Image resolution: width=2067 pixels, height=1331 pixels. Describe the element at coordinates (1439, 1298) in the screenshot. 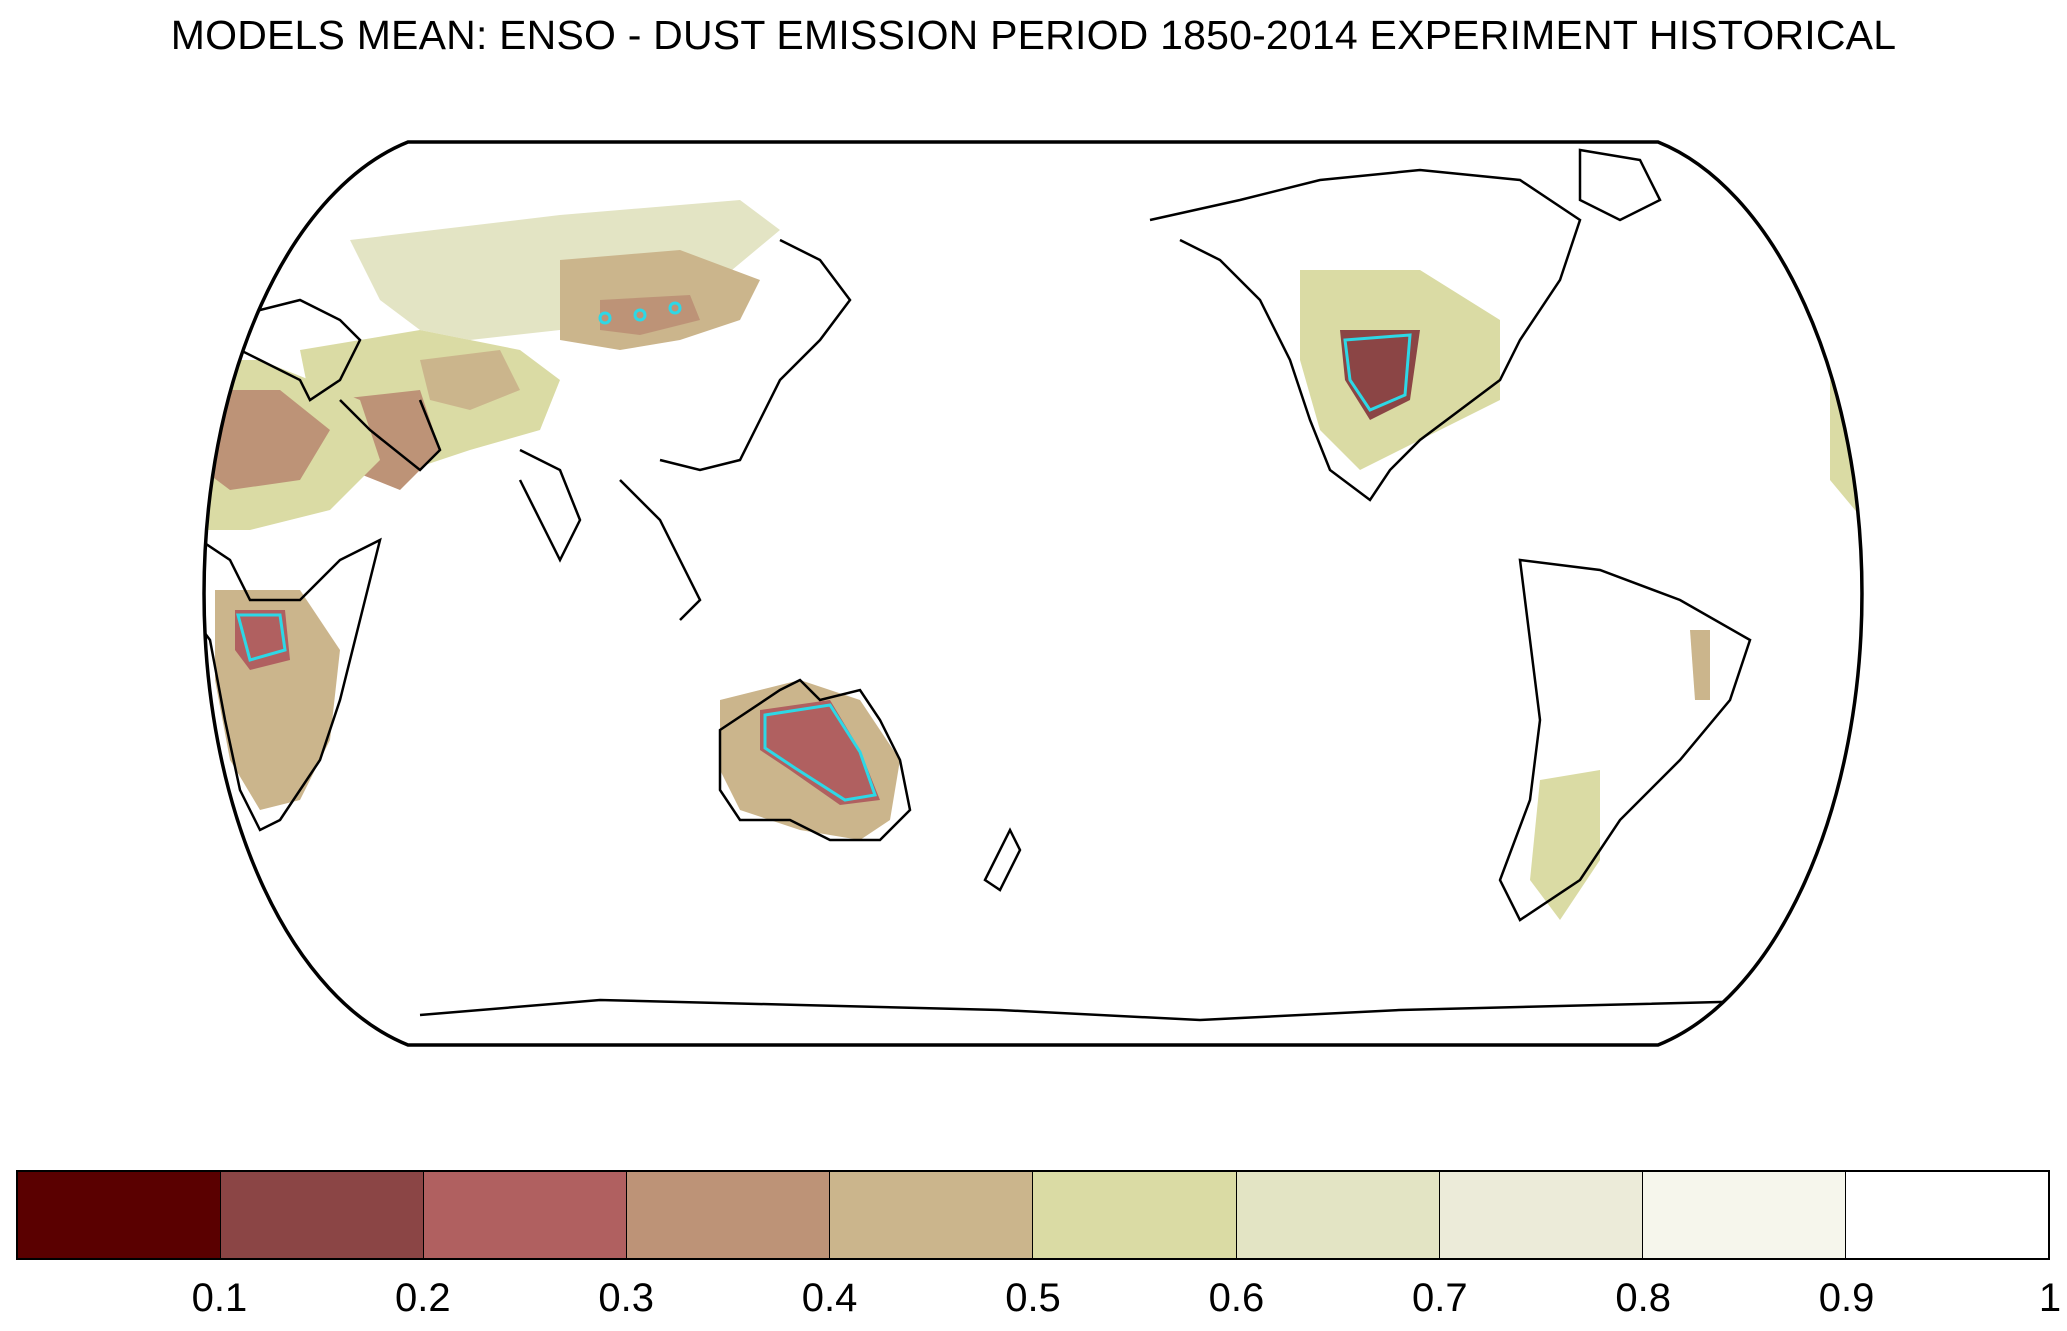

I see `colorbar-tick-label: 0.7` at that location.